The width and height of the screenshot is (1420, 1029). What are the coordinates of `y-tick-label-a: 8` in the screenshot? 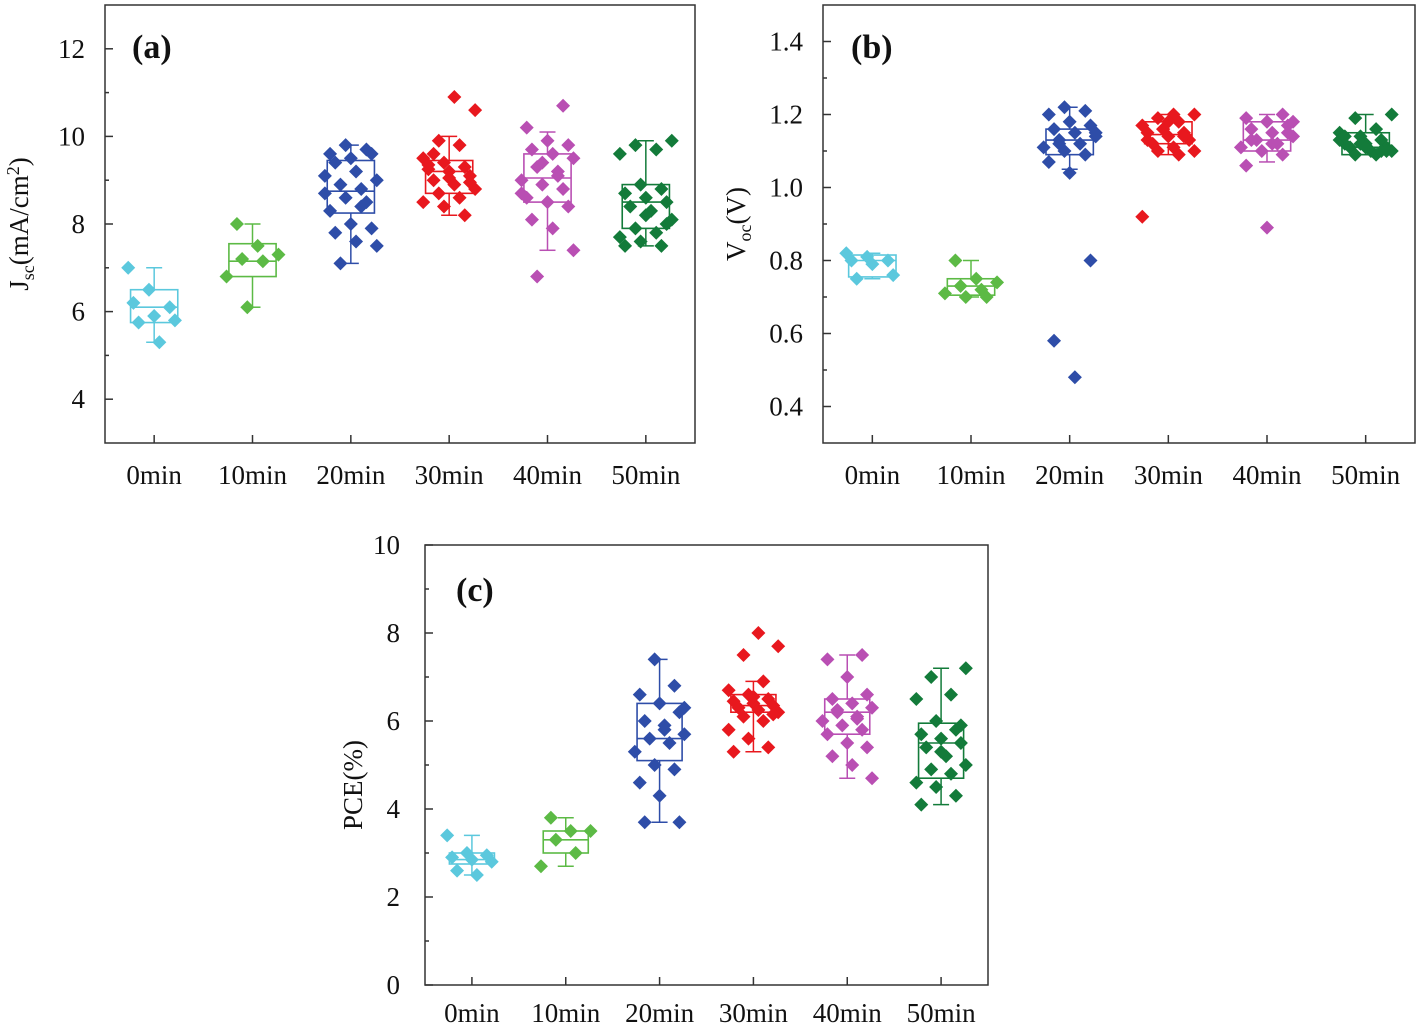 It's located at (79, 224).